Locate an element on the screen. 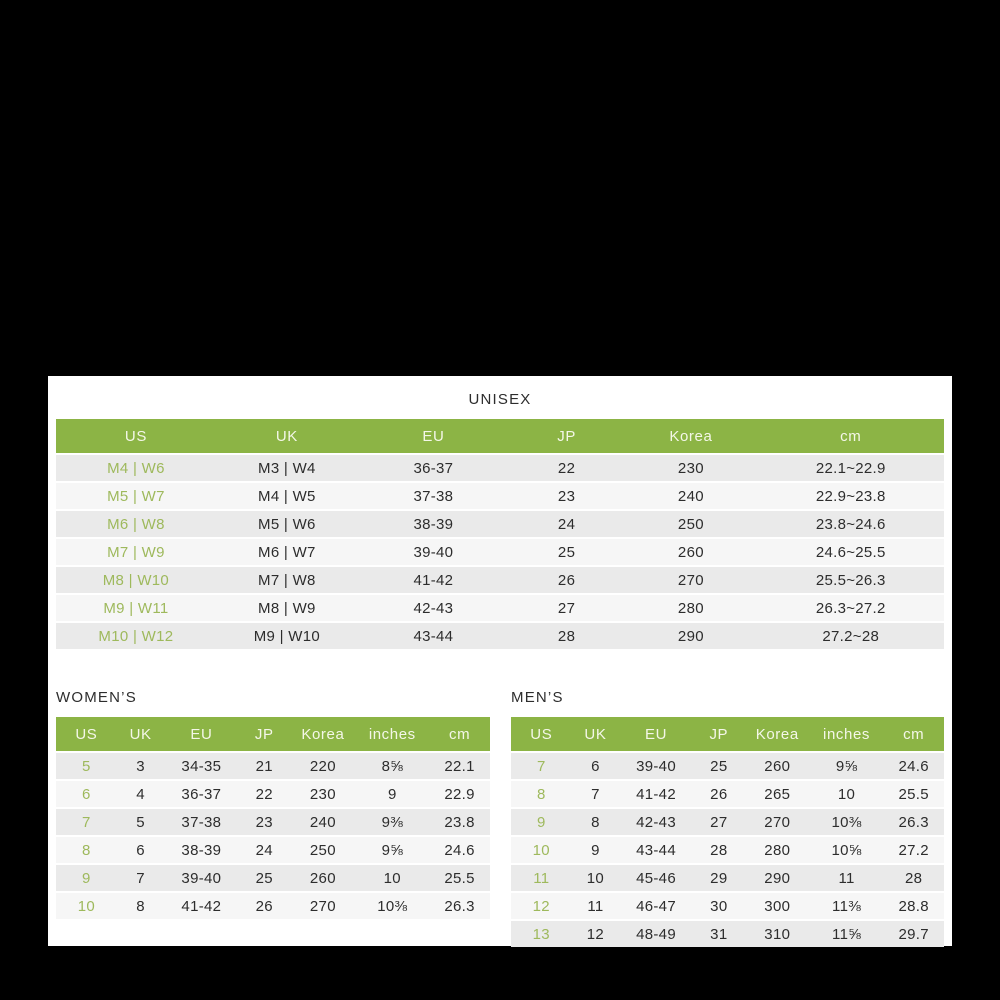  column-header: EU is located at coordinates (201, 734).